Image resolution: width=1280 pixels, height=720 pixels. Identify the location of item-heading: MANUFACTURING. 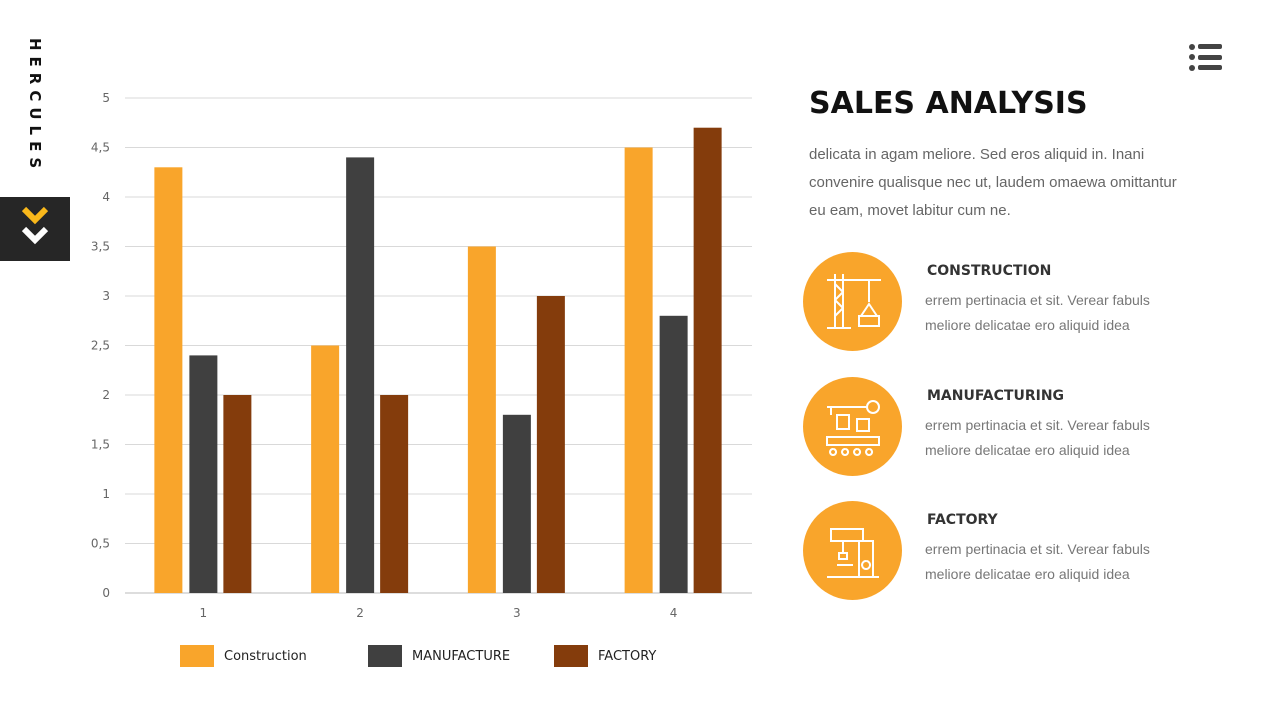
(996, 396).